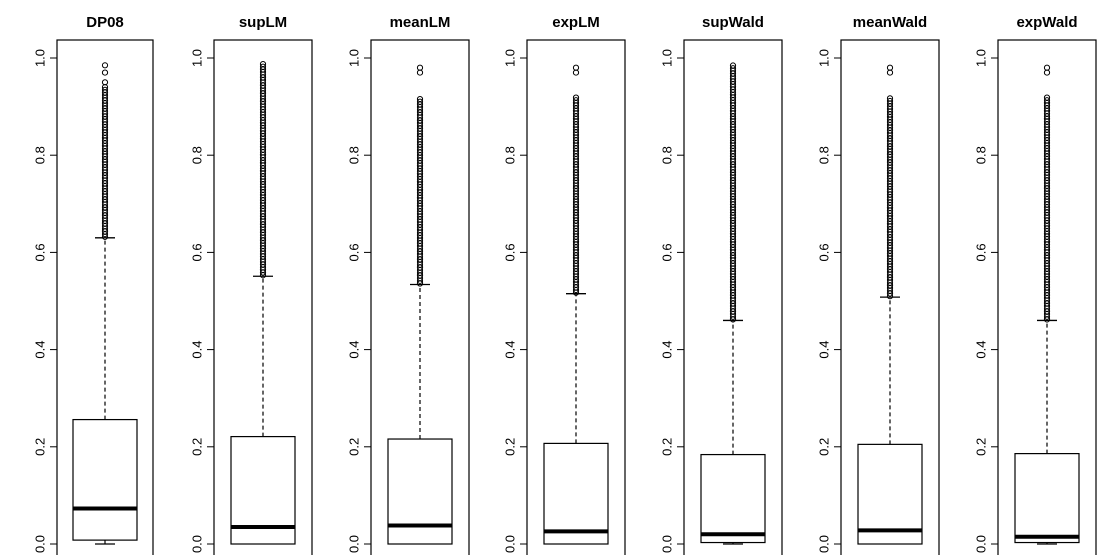  What do you see at coordinates (251, 284) in the screenshot?
I see `panel-1: supLM 0.0 0.2 0.4 0.6 0.8 1.0` at bounding box center [251, 284].